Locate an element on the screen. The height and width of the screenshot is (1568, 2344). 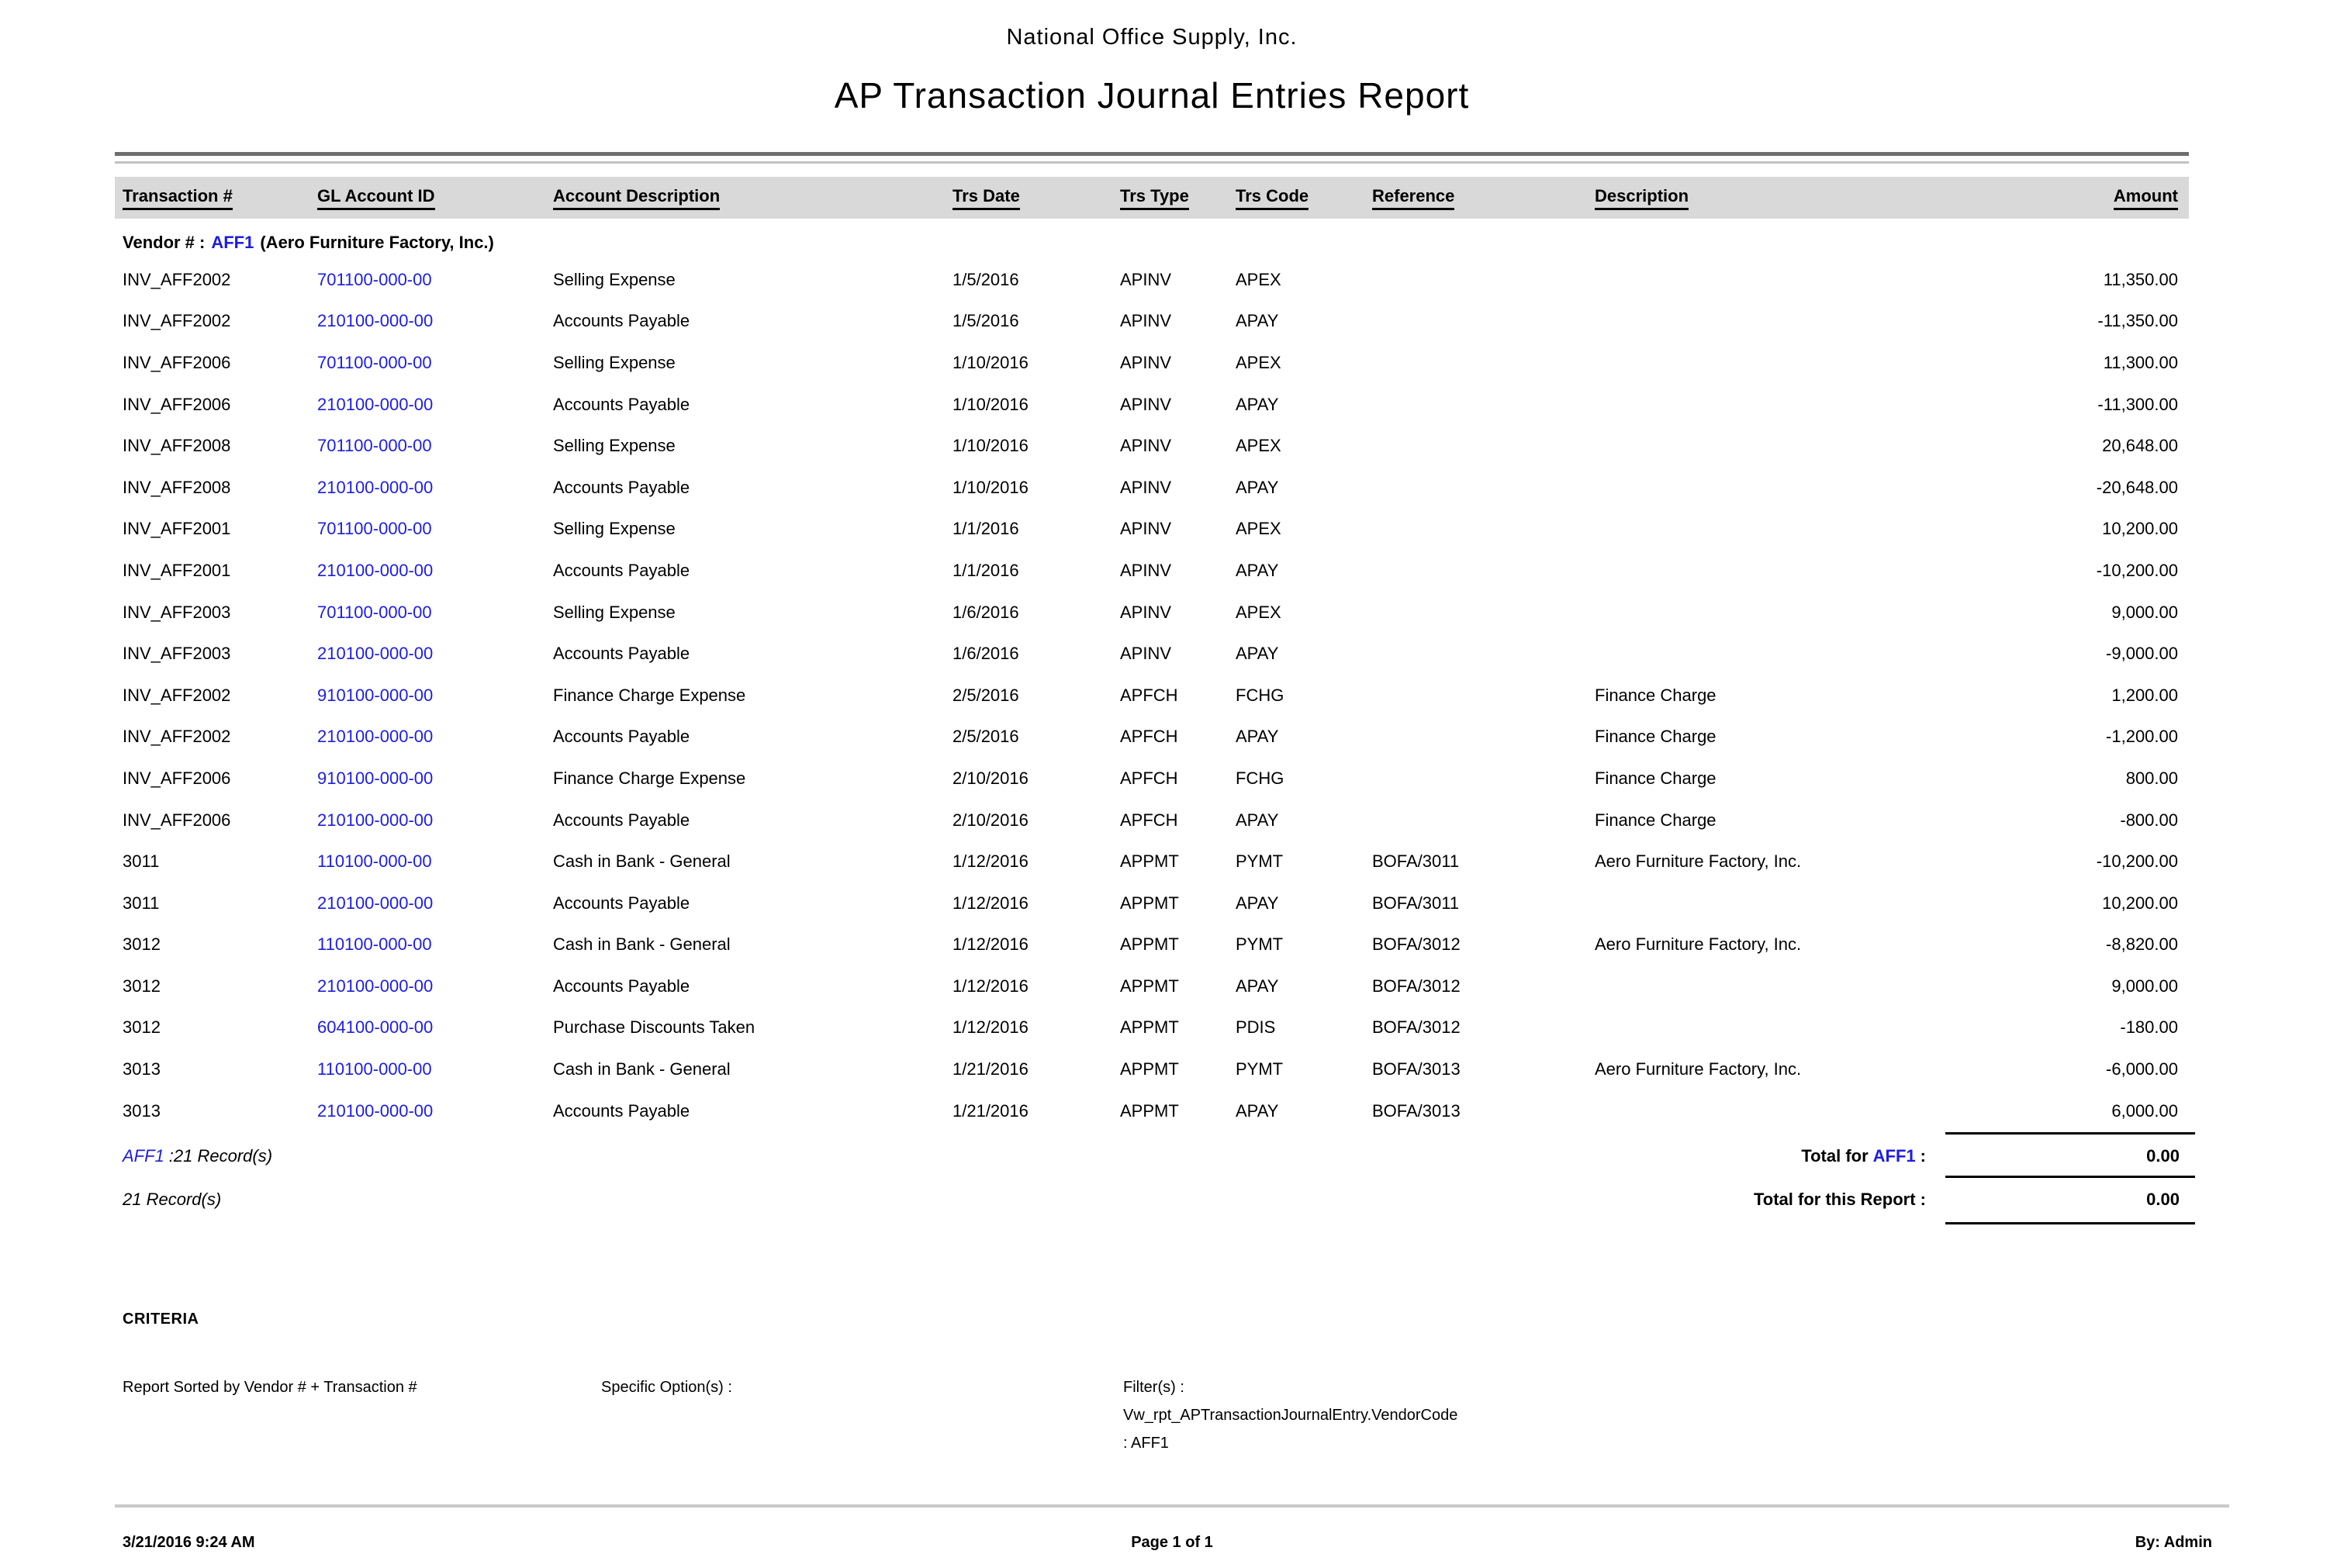
cell-trs-type: APINV is located at coordinates (1146, 487).